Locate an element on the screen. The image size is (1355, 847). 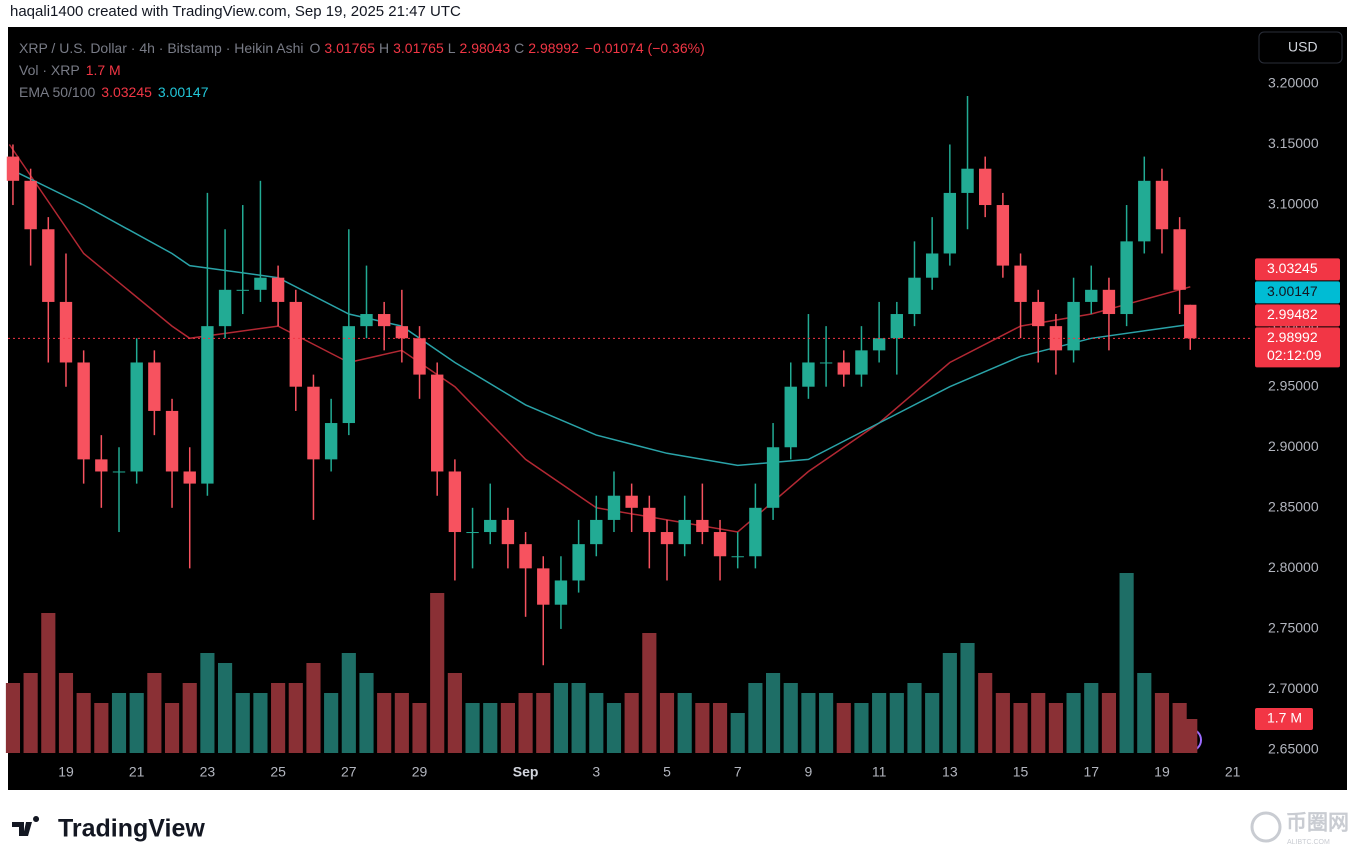
legend-ohlc-key: O is located at coordinates (315, 48).